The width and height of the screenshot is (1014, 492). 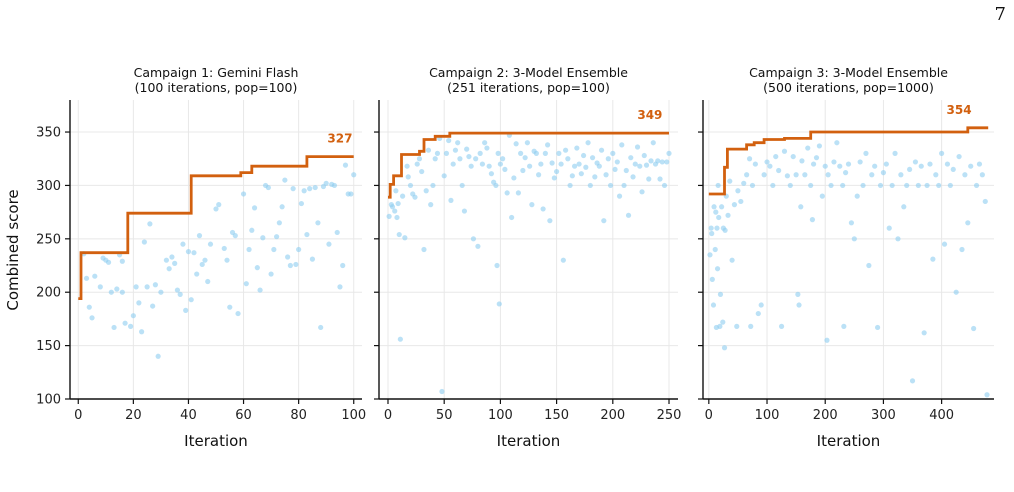 I want to click on x-tick-label: 400, so click(x=941, y=415).